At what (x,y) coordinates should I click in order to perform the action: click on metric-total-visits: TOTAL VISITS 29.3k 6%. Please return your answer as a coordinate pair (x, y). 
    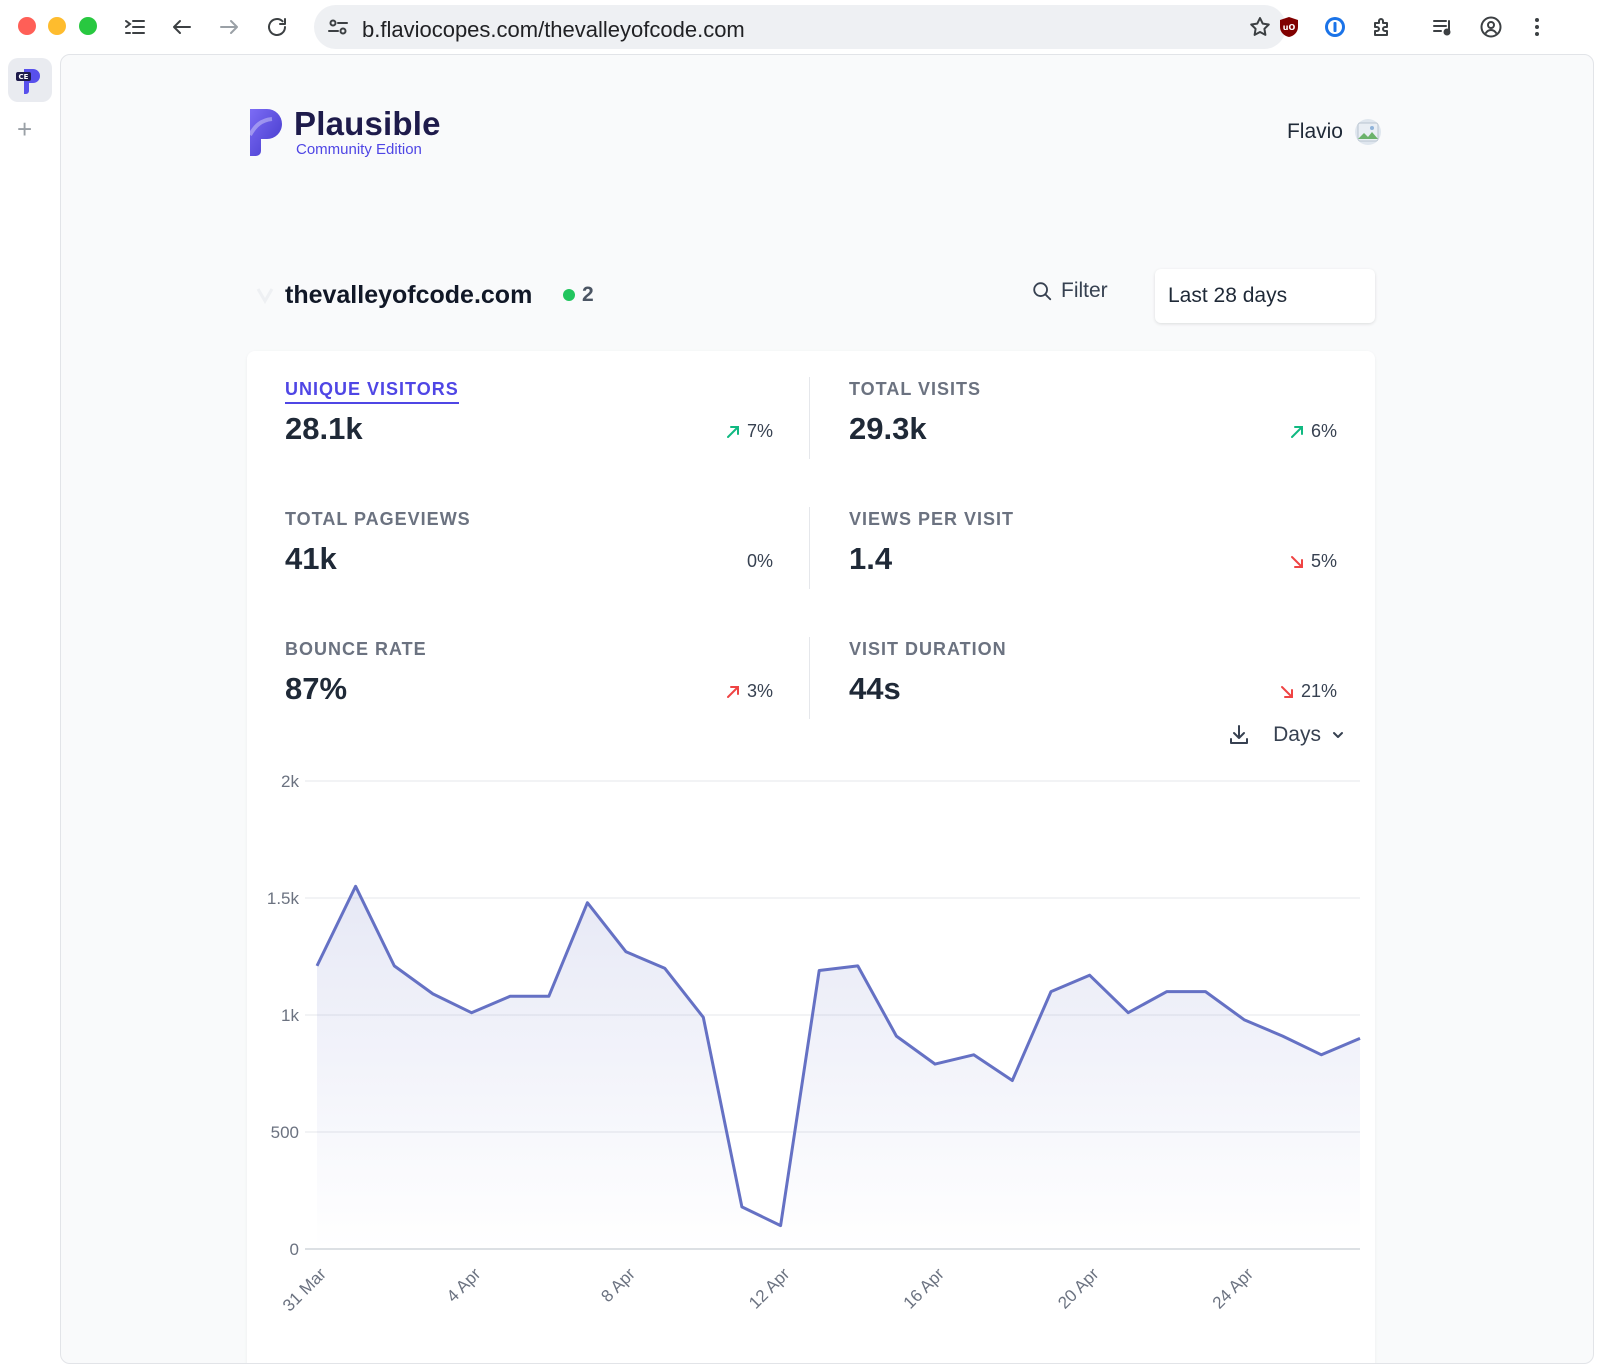
    Looking at the image, I should click on (1093, 424).